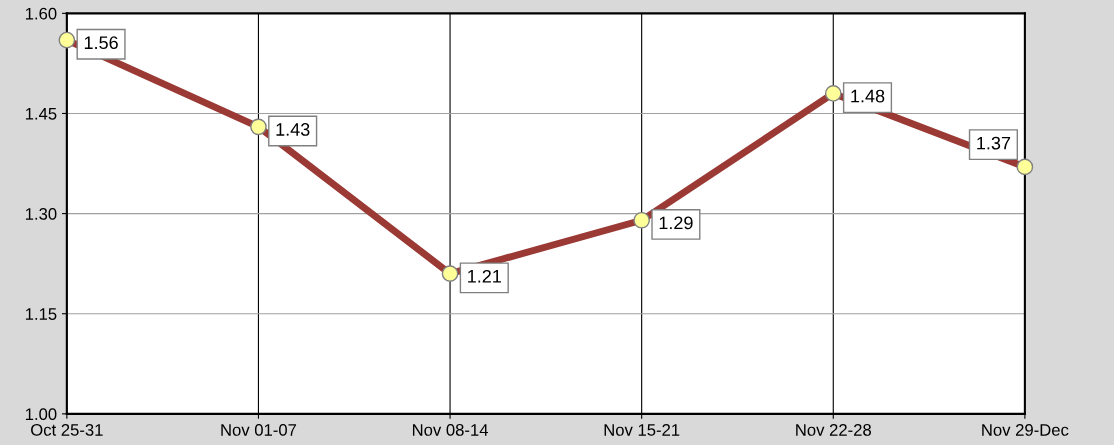 This screenshot has height=445, width=1114. Describe the element at coordinates (41, 414) in the screenshot. I see `y-tick-label: 1.00` at that location.